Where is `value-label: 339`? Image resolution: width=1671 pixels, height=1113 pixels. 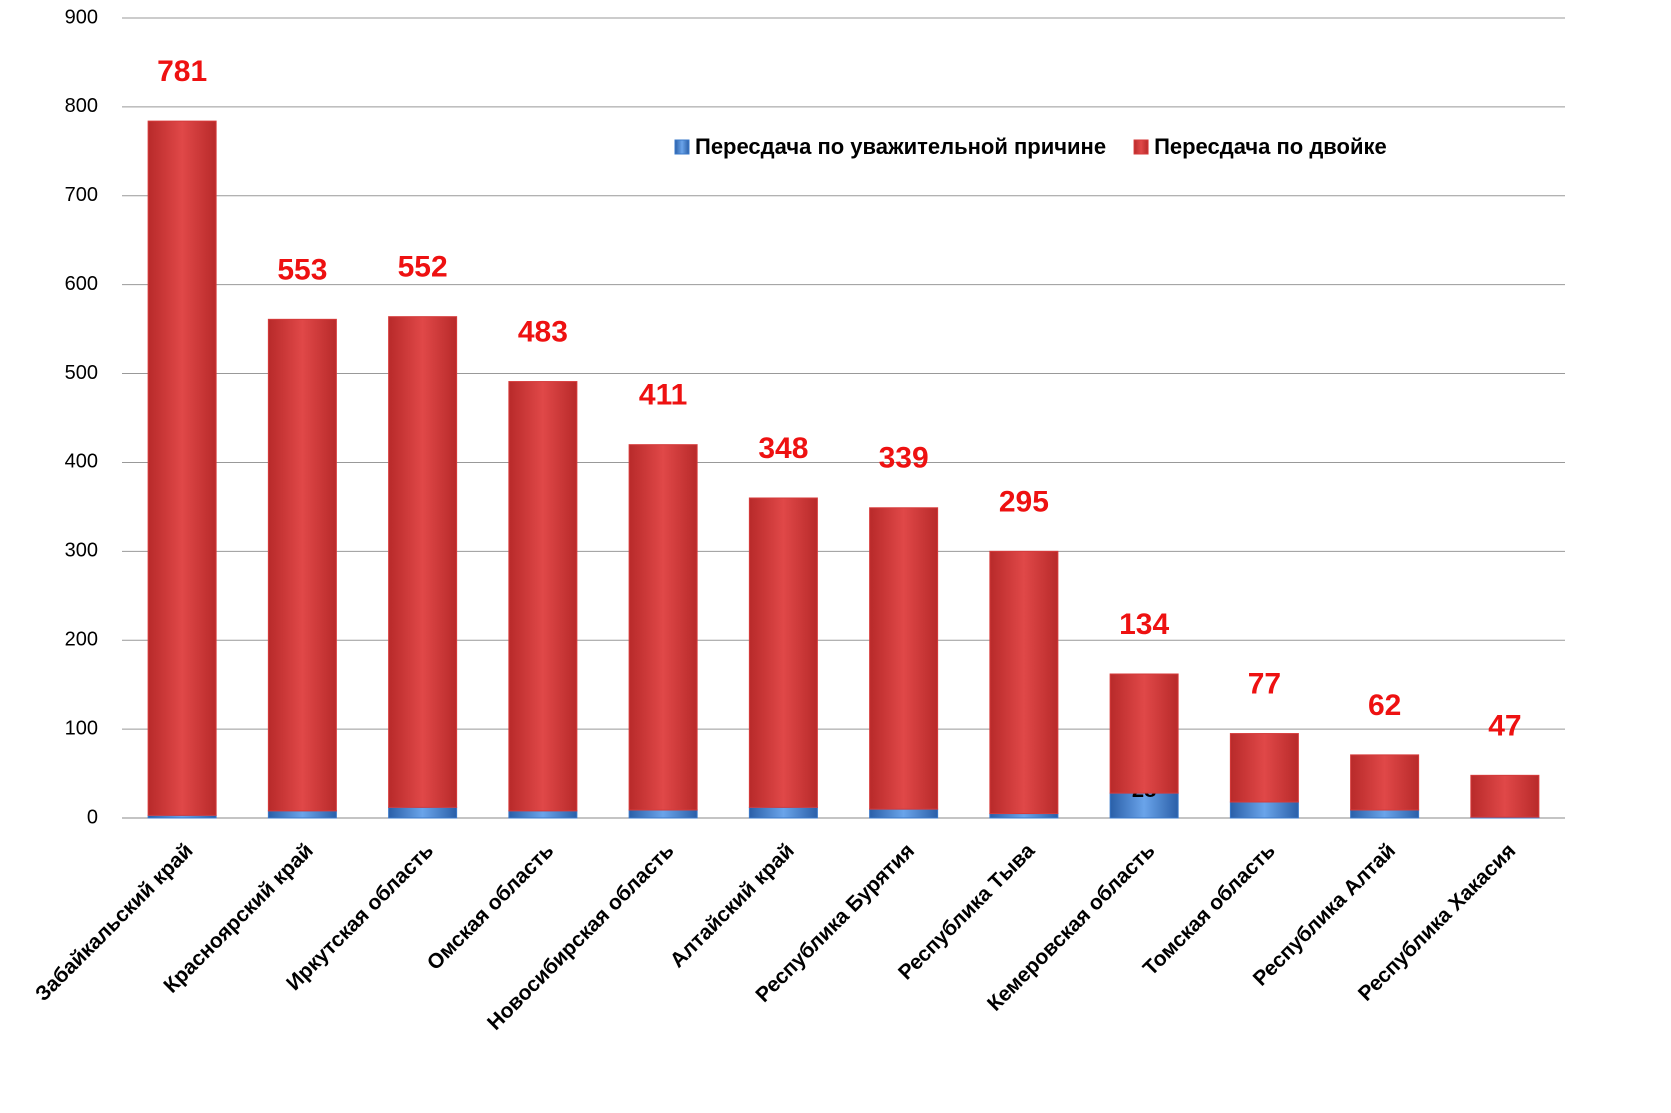 value-label: 339 is located at coordinates (904, 458).